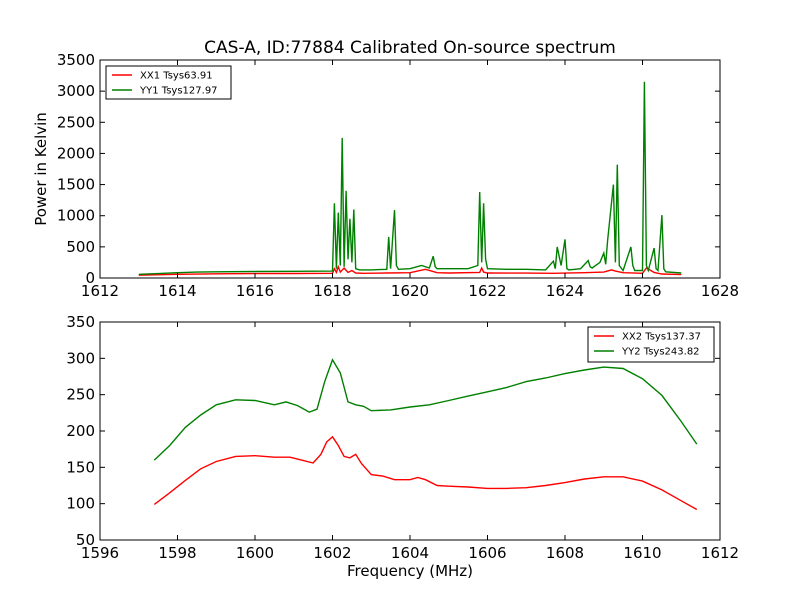 The height and width of the screenshot is (600, 800). I want to click on x-tick-label: 1626, so click(642, 291).